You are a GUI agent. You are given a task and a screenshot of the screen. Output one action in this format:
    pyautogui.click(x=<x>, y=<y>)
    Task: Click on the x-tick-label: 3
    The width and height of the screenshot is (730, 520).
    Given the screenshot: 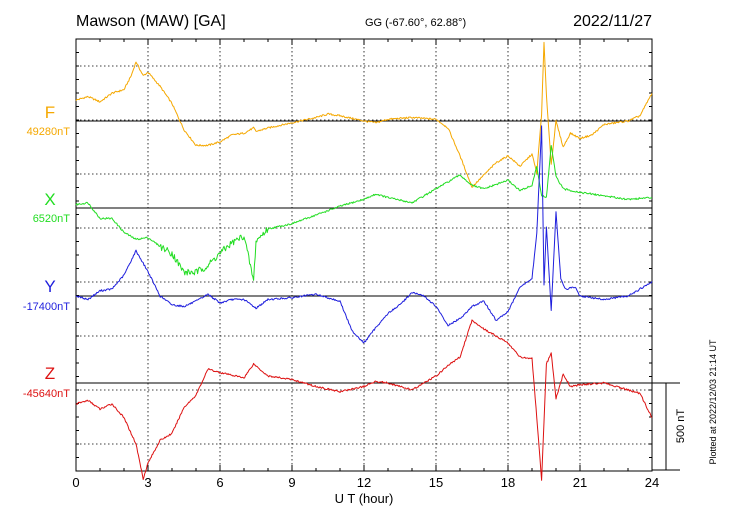 What is the action you would take?
    pyautogui.click(x=147, y=482)
    